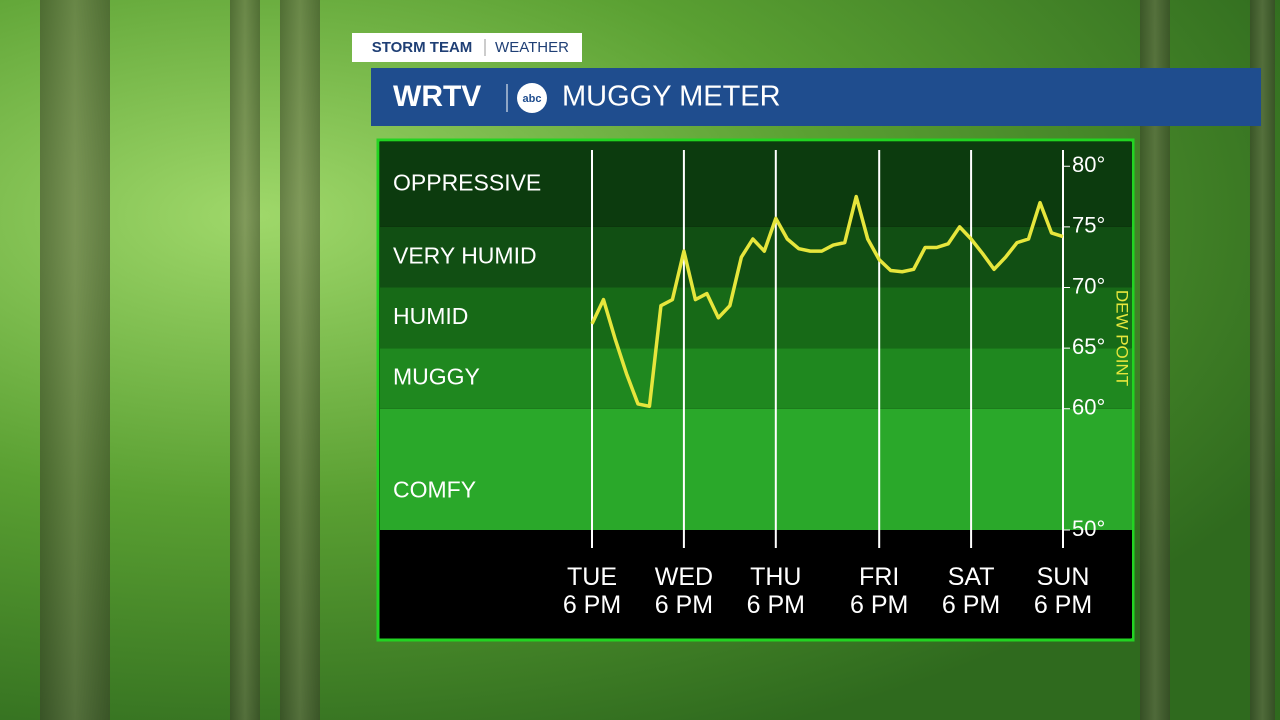 The width and height of the screenshot is (1280, 720). Describe the element at coordinates (592, 591) in the screenshot. I see `x-tick-label: TUE 6 PM` at that location.